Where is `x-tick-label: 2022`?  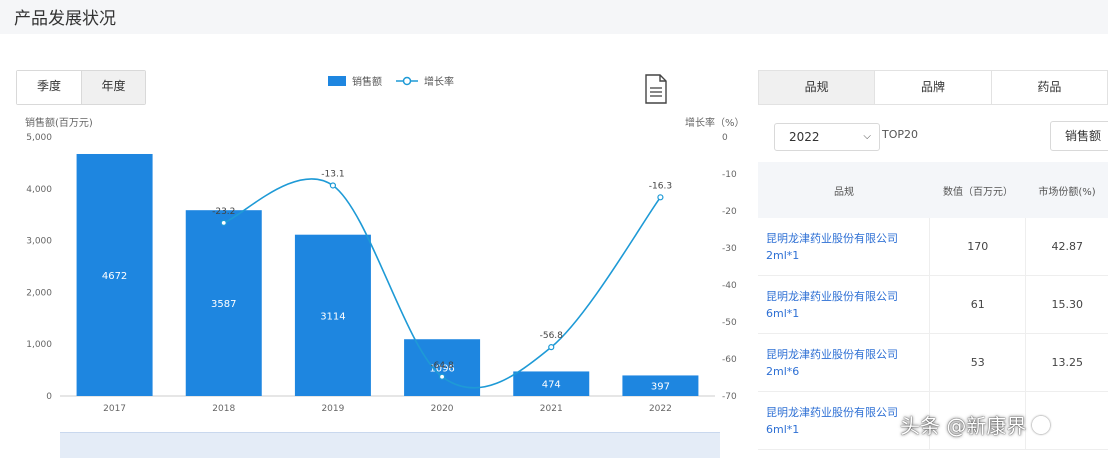
x-tick-label: 2022 is located at coordinates (660, 409).